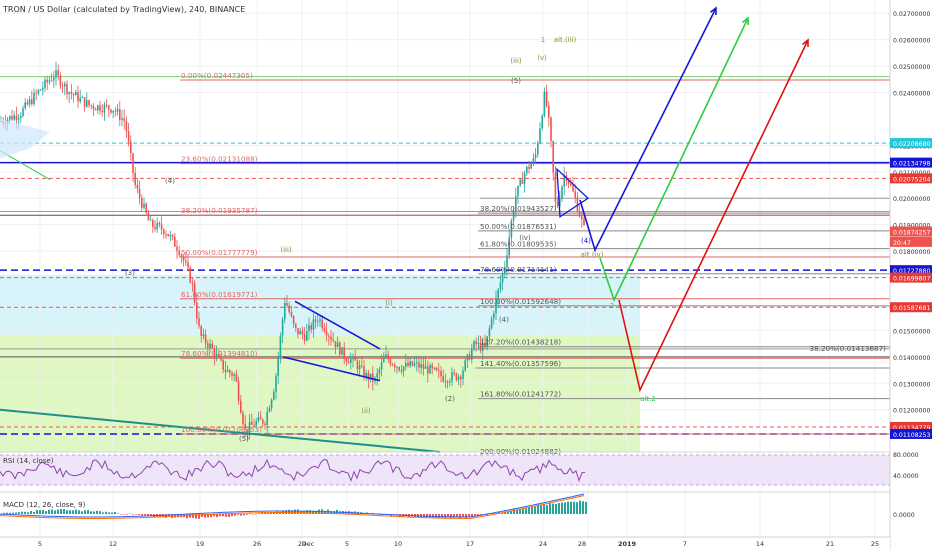 The image size is (932, 554). Describe the element at coordinates (911, 331) in the screenshot. I see `price-tick-label: 0.01500000` at that location.